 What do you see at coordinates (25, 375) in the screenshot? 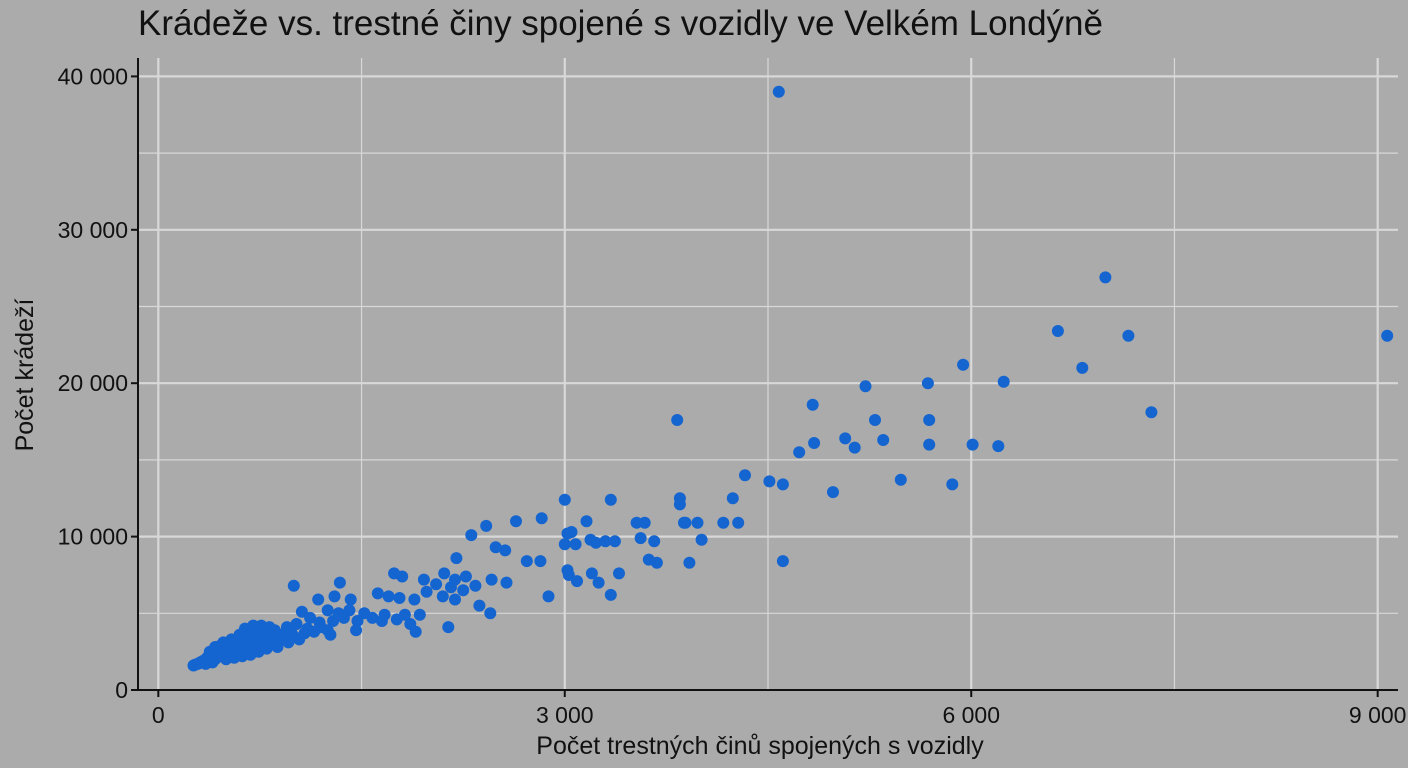
I see `y-axis-label: Počet krádeží` at bounding box center [25, 375].